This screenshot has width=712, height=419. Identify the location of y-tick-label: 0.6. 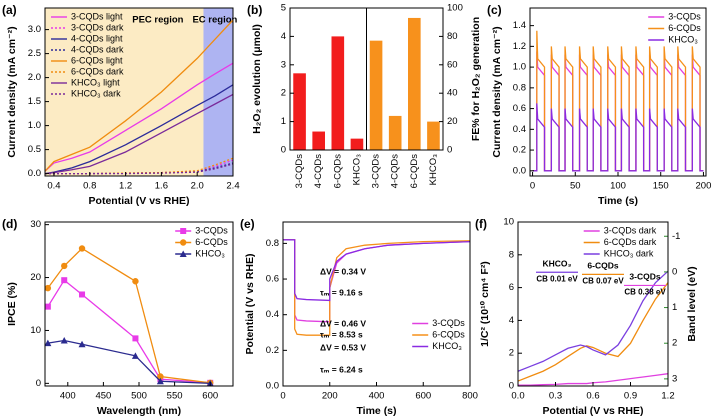
(519, 108).